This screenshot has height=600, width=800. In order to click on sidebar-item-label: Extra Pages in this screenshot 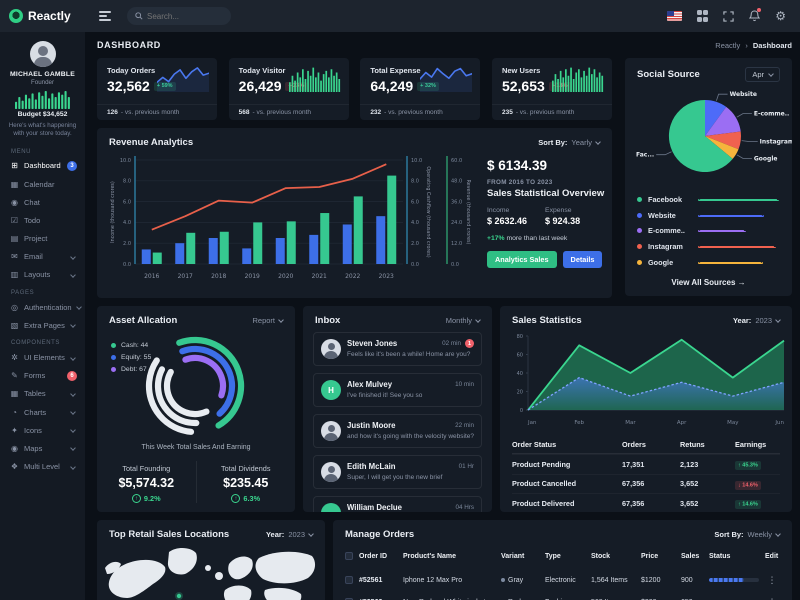, I will do `click(44, 325)`.